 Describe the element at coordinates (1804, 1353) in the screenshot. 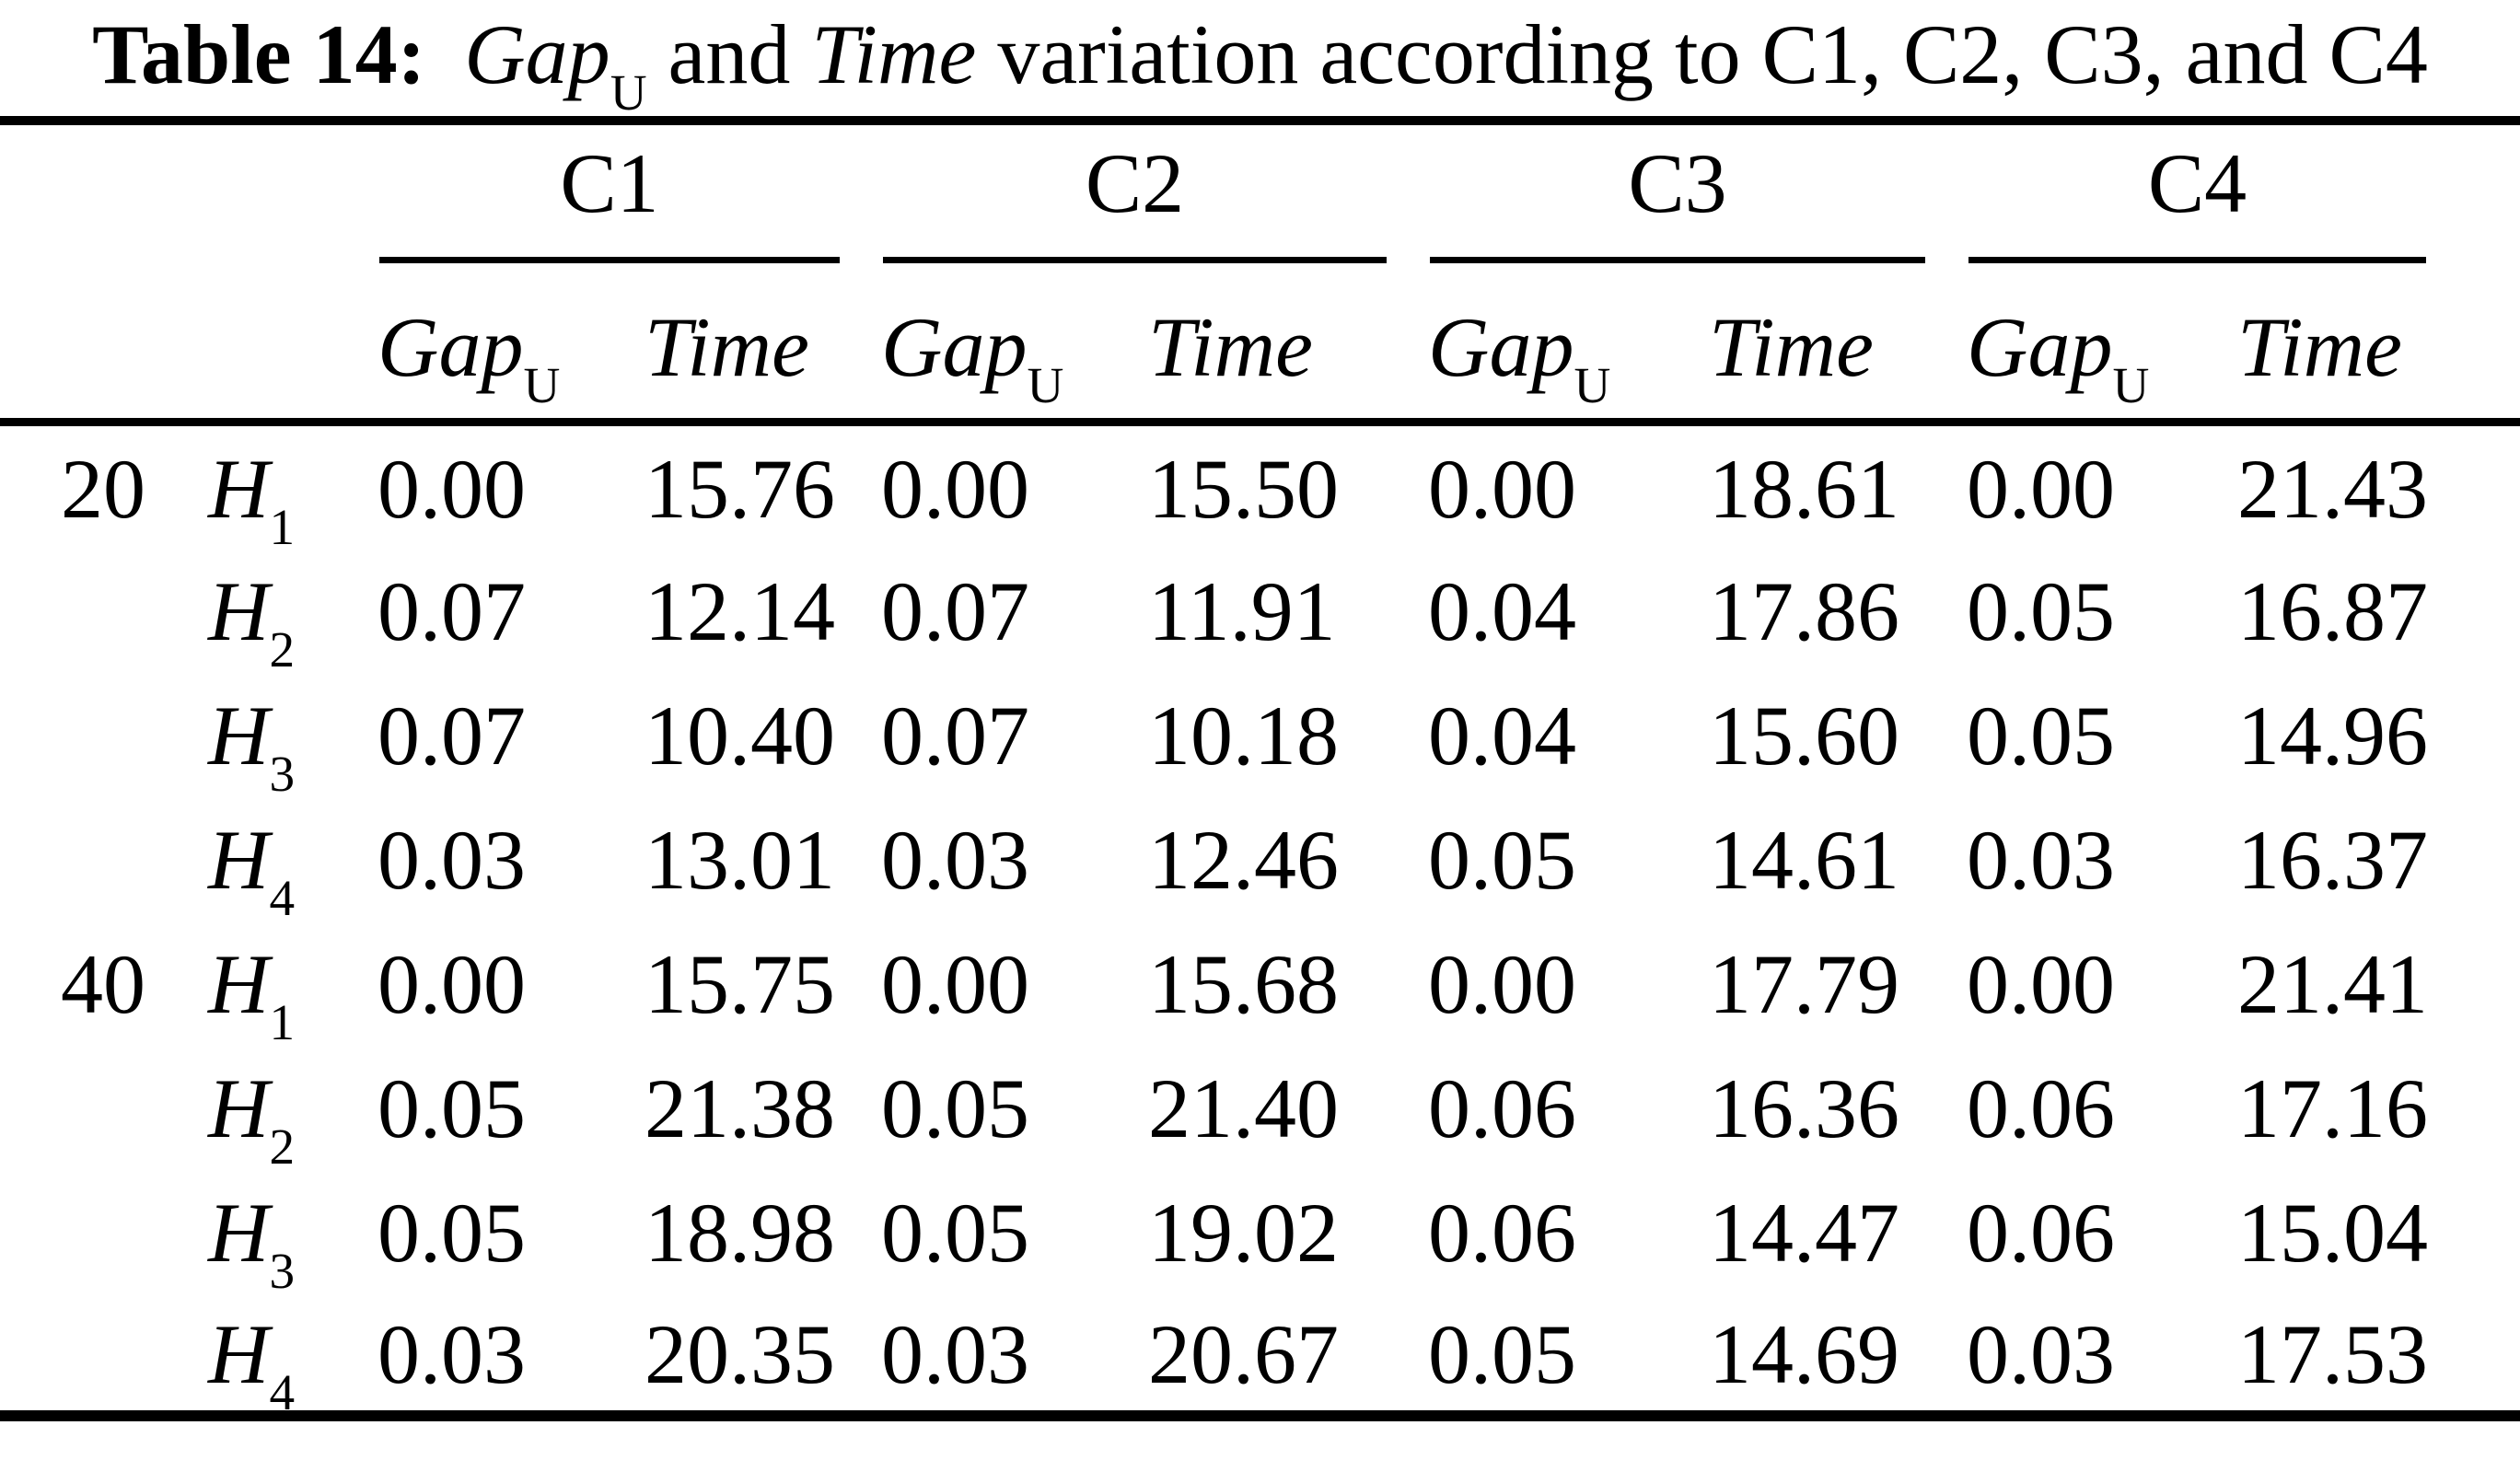

I see `cell-c3-time: 14.69` at that location.